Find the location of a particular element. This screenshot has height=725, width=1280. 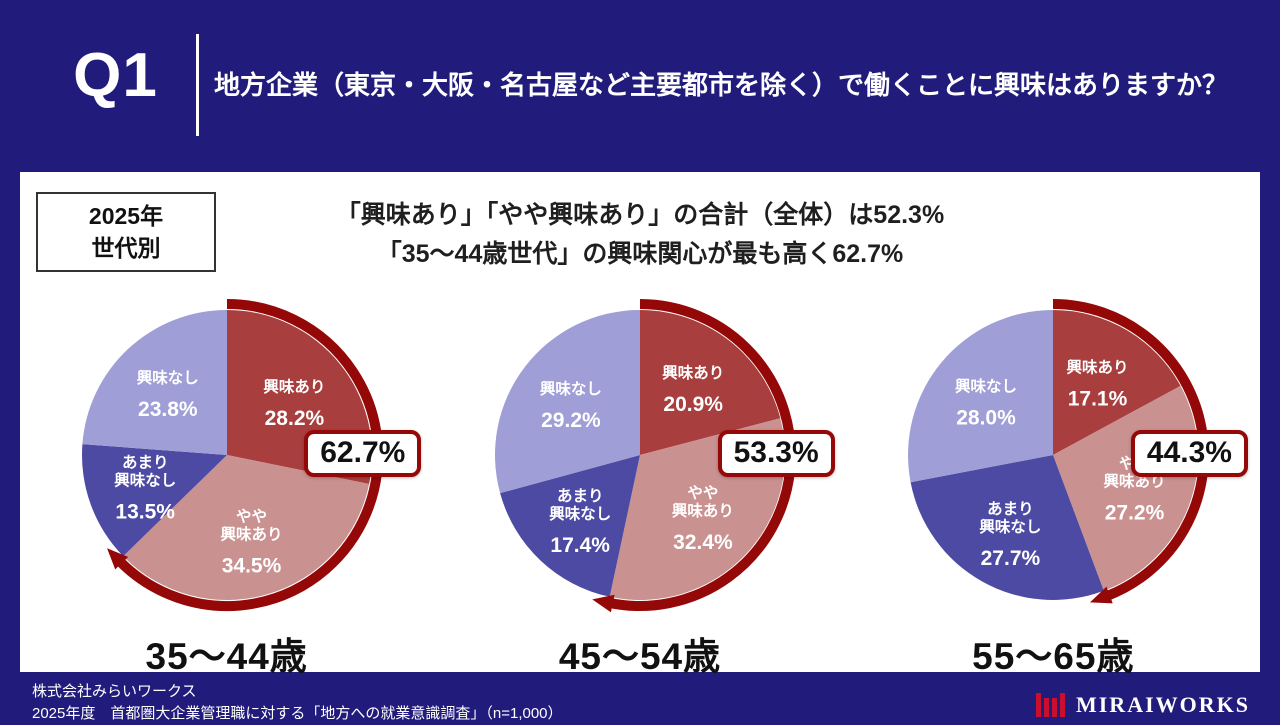

year-generation-tag: 2025年 世代別 is located at coordinates (126, 232).